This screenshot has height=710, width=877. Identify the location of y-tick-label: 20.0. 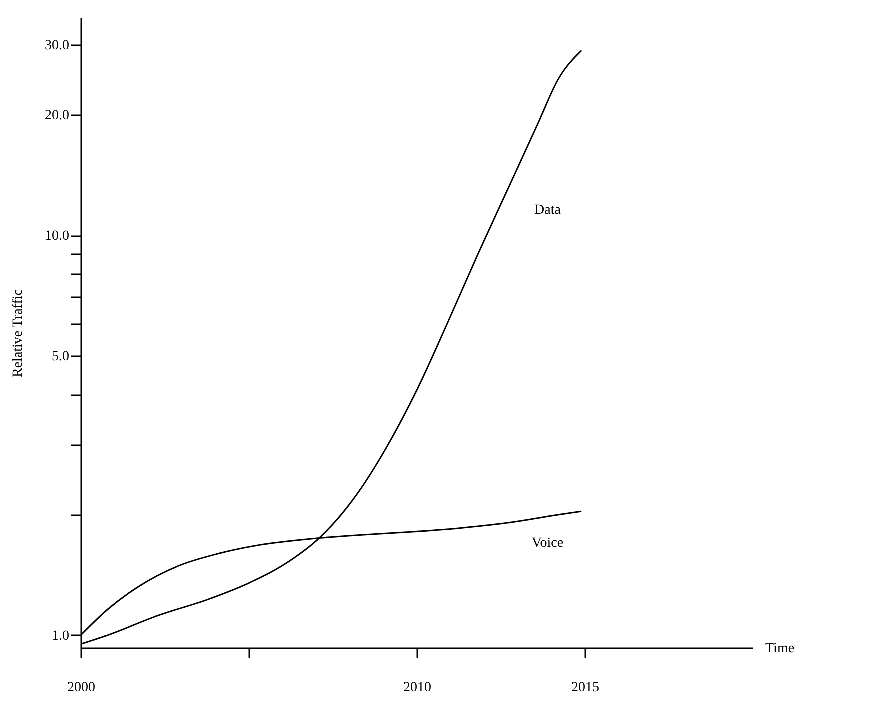
(57, 116).